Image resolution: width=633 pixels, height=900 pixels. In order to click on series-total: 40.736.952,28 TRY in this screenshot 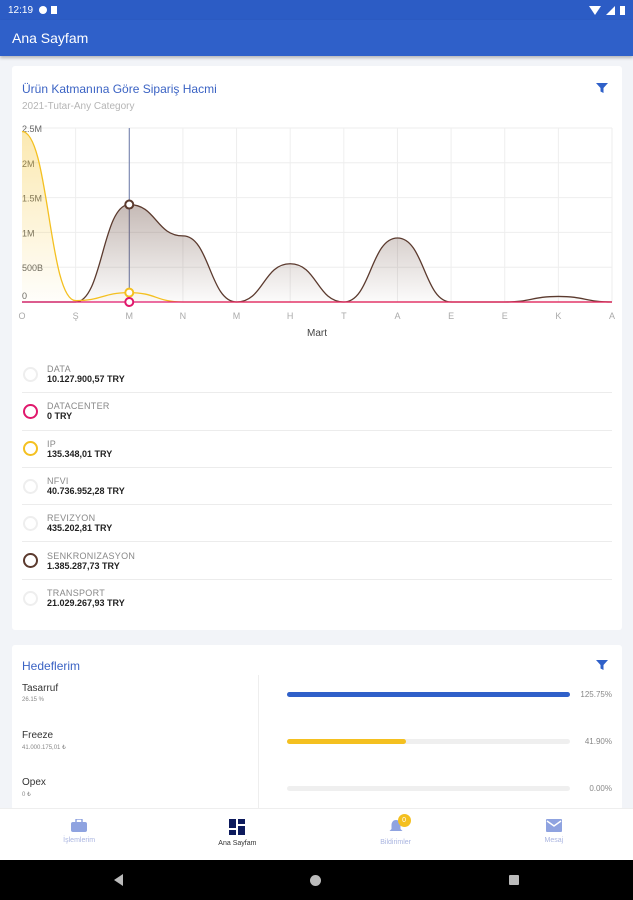, I will do `click(86, 491)`.